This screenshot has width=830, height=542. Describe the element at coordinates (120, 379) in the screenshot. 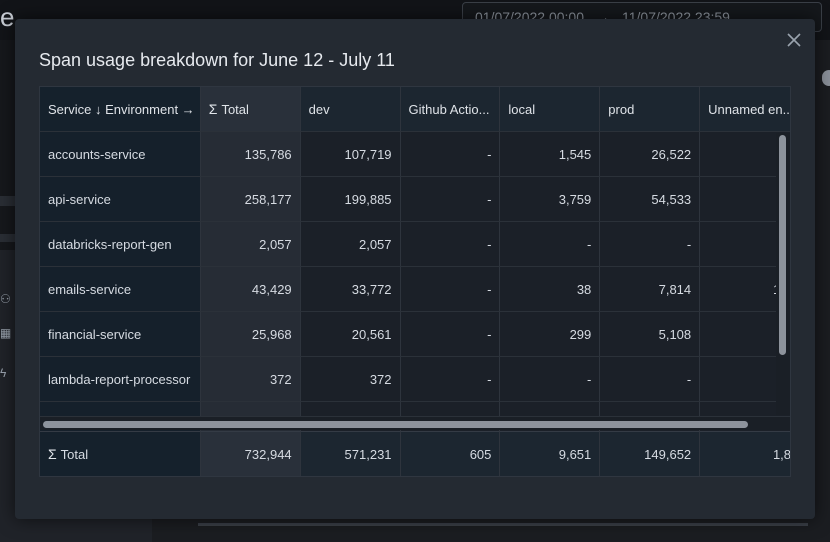

I see `service-cell: lambda-report-processor` at that location.